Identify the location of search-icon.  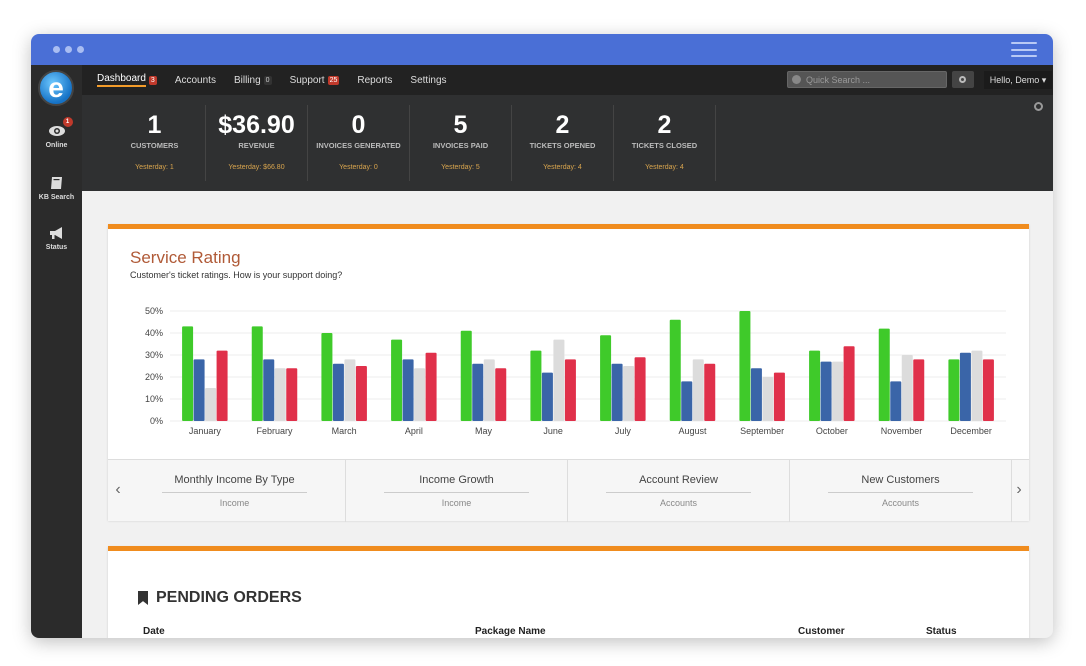
(796, 79).